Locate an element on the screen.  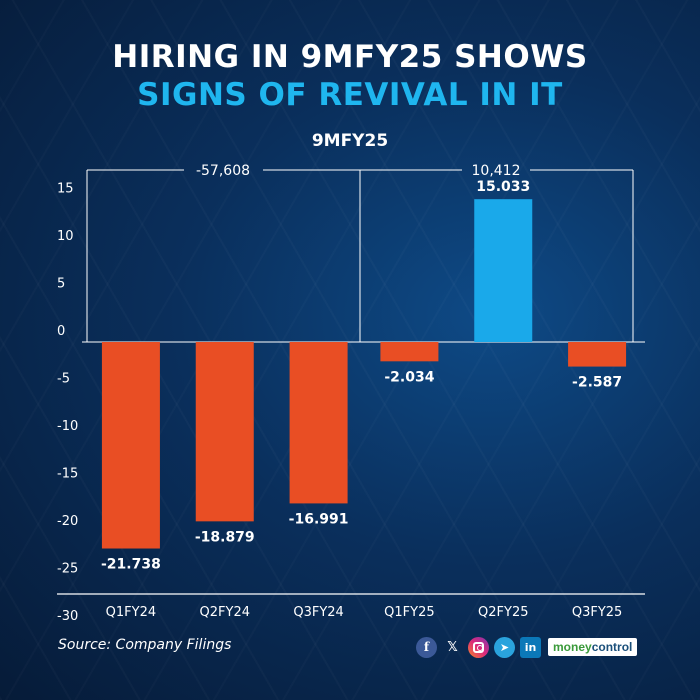
instagram-icon is located at coordinates (478, 647).